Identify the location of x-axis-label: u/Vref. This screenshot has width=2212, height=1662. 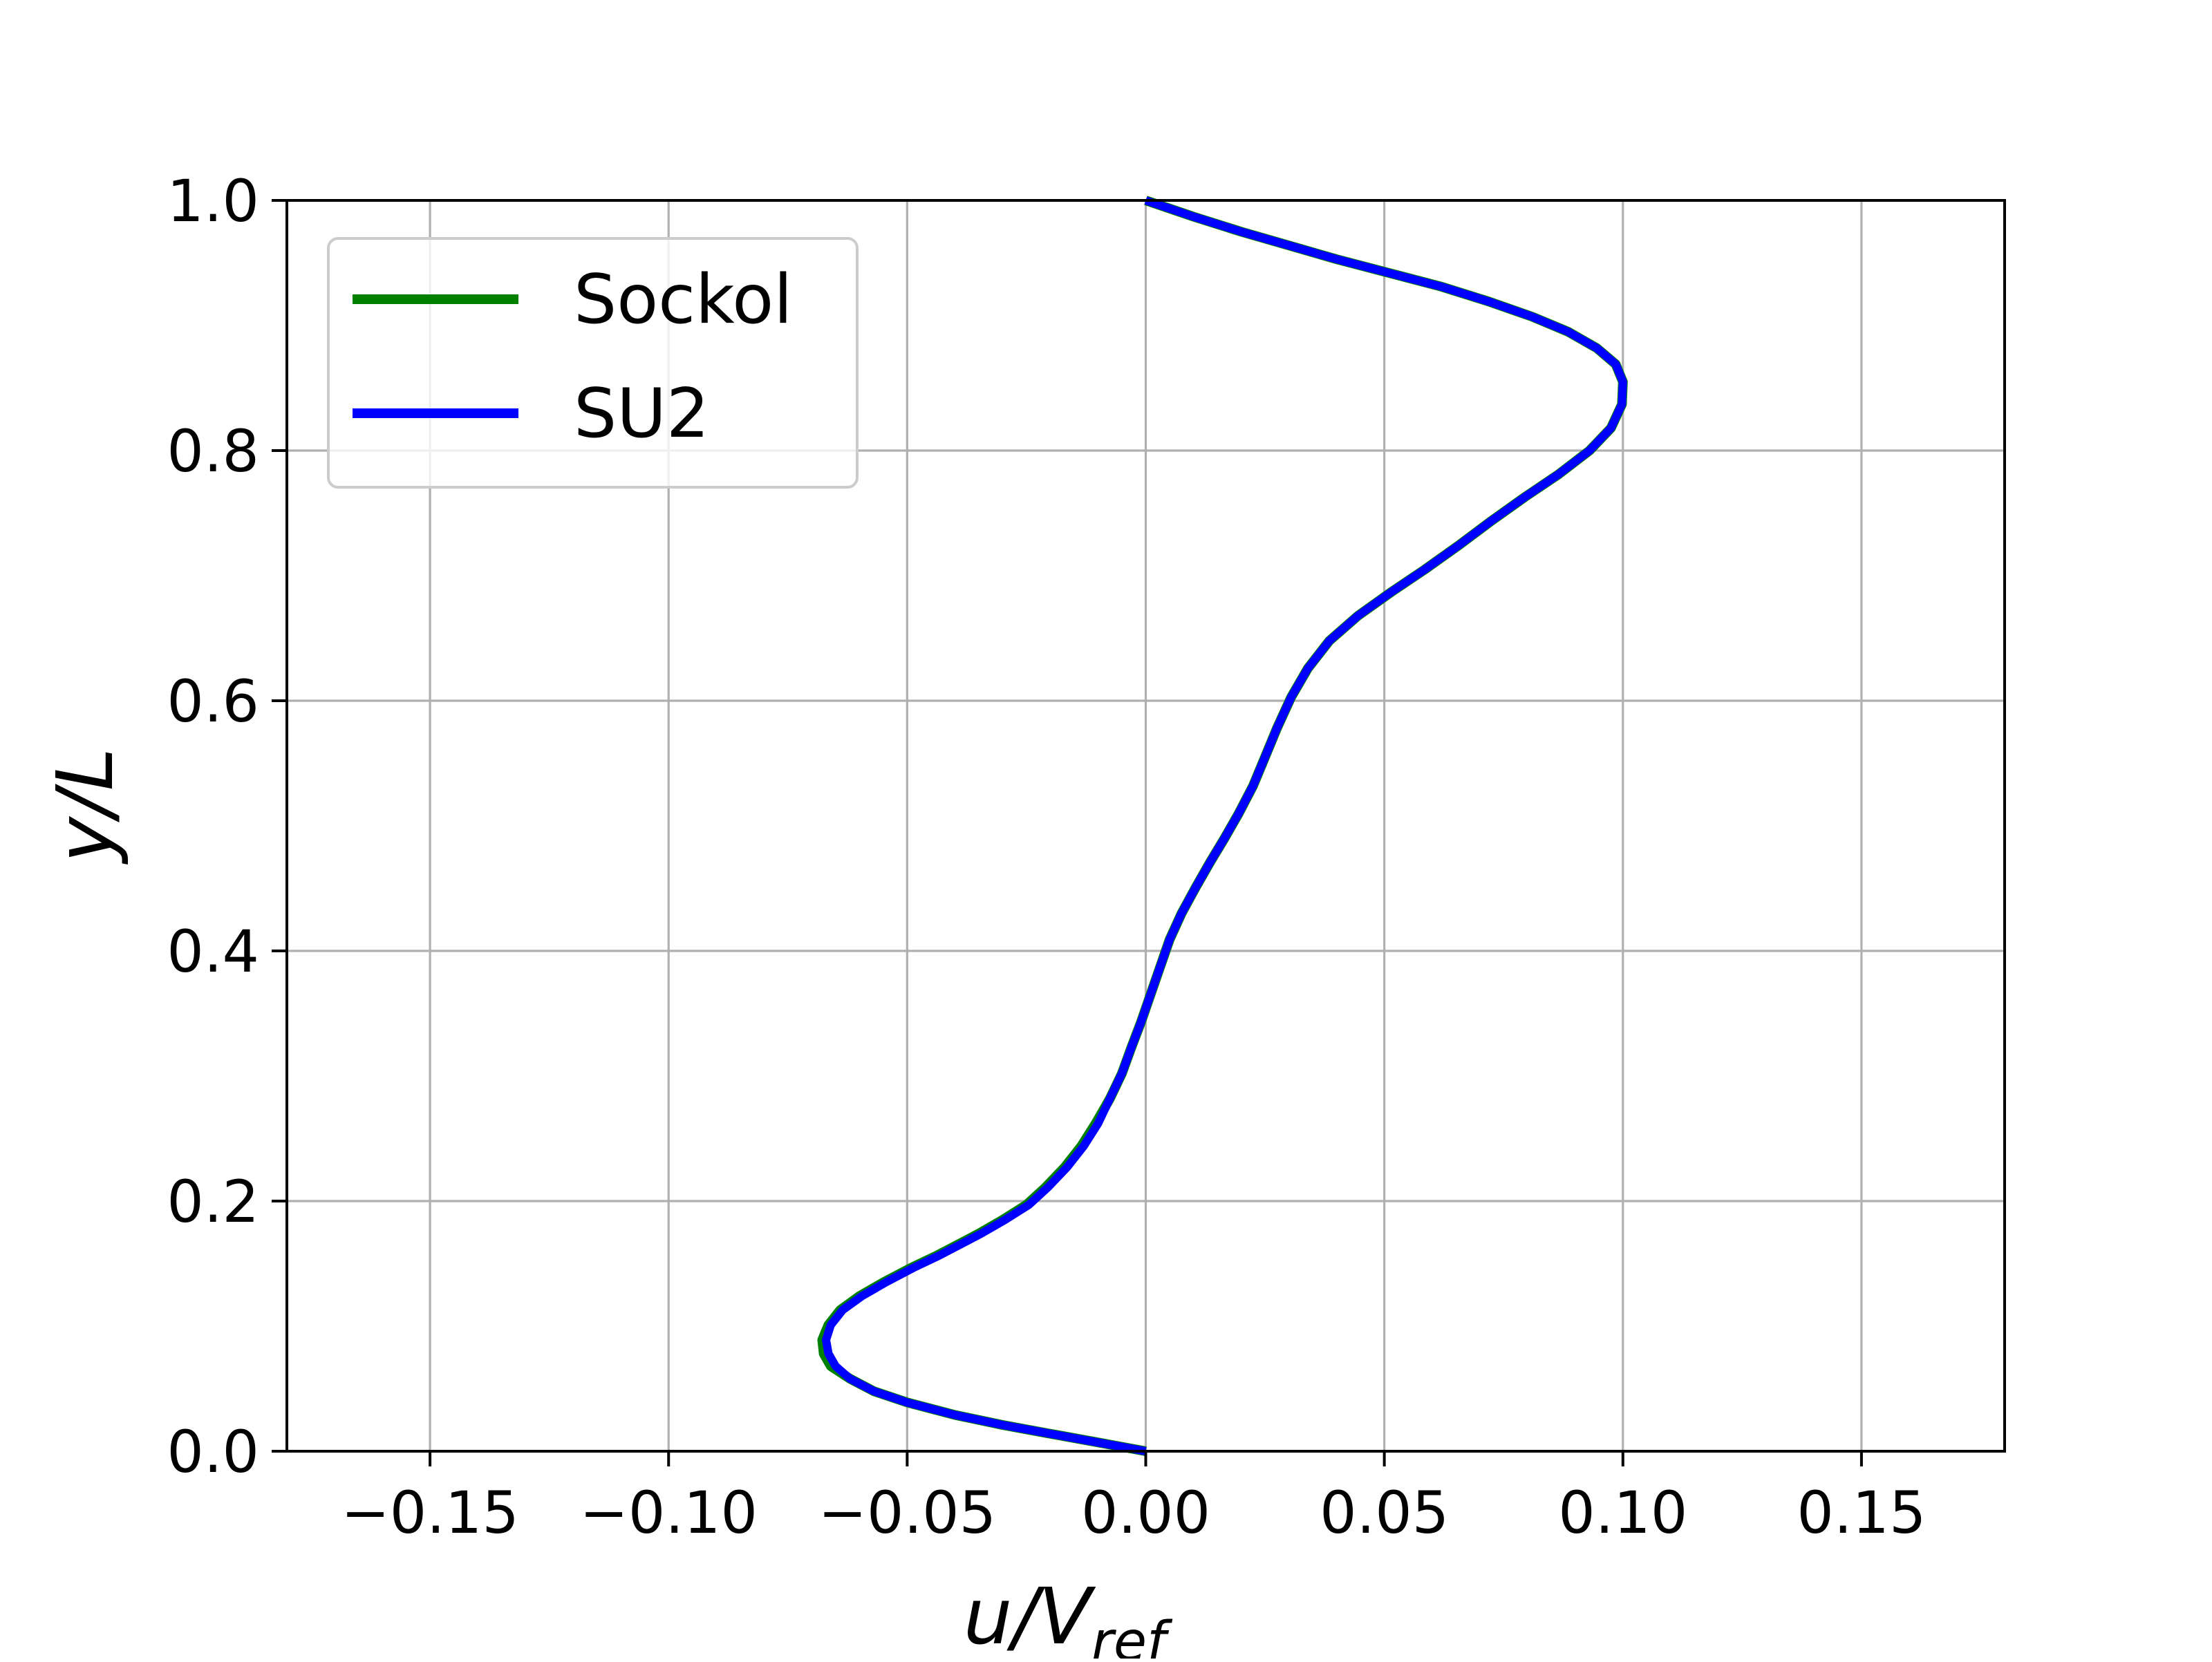
(1068, 1615).